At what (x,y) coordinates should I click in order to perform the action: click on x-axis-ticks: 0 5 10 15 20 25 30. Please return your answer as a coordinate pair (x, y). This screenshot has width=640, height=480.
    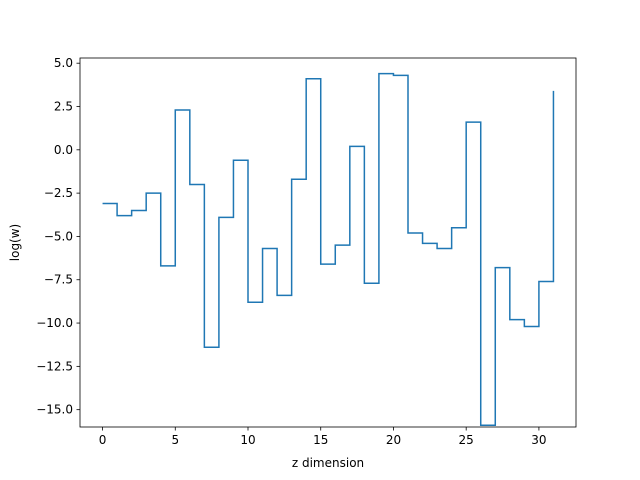
    Looking at the image, I should click on (323, 437).